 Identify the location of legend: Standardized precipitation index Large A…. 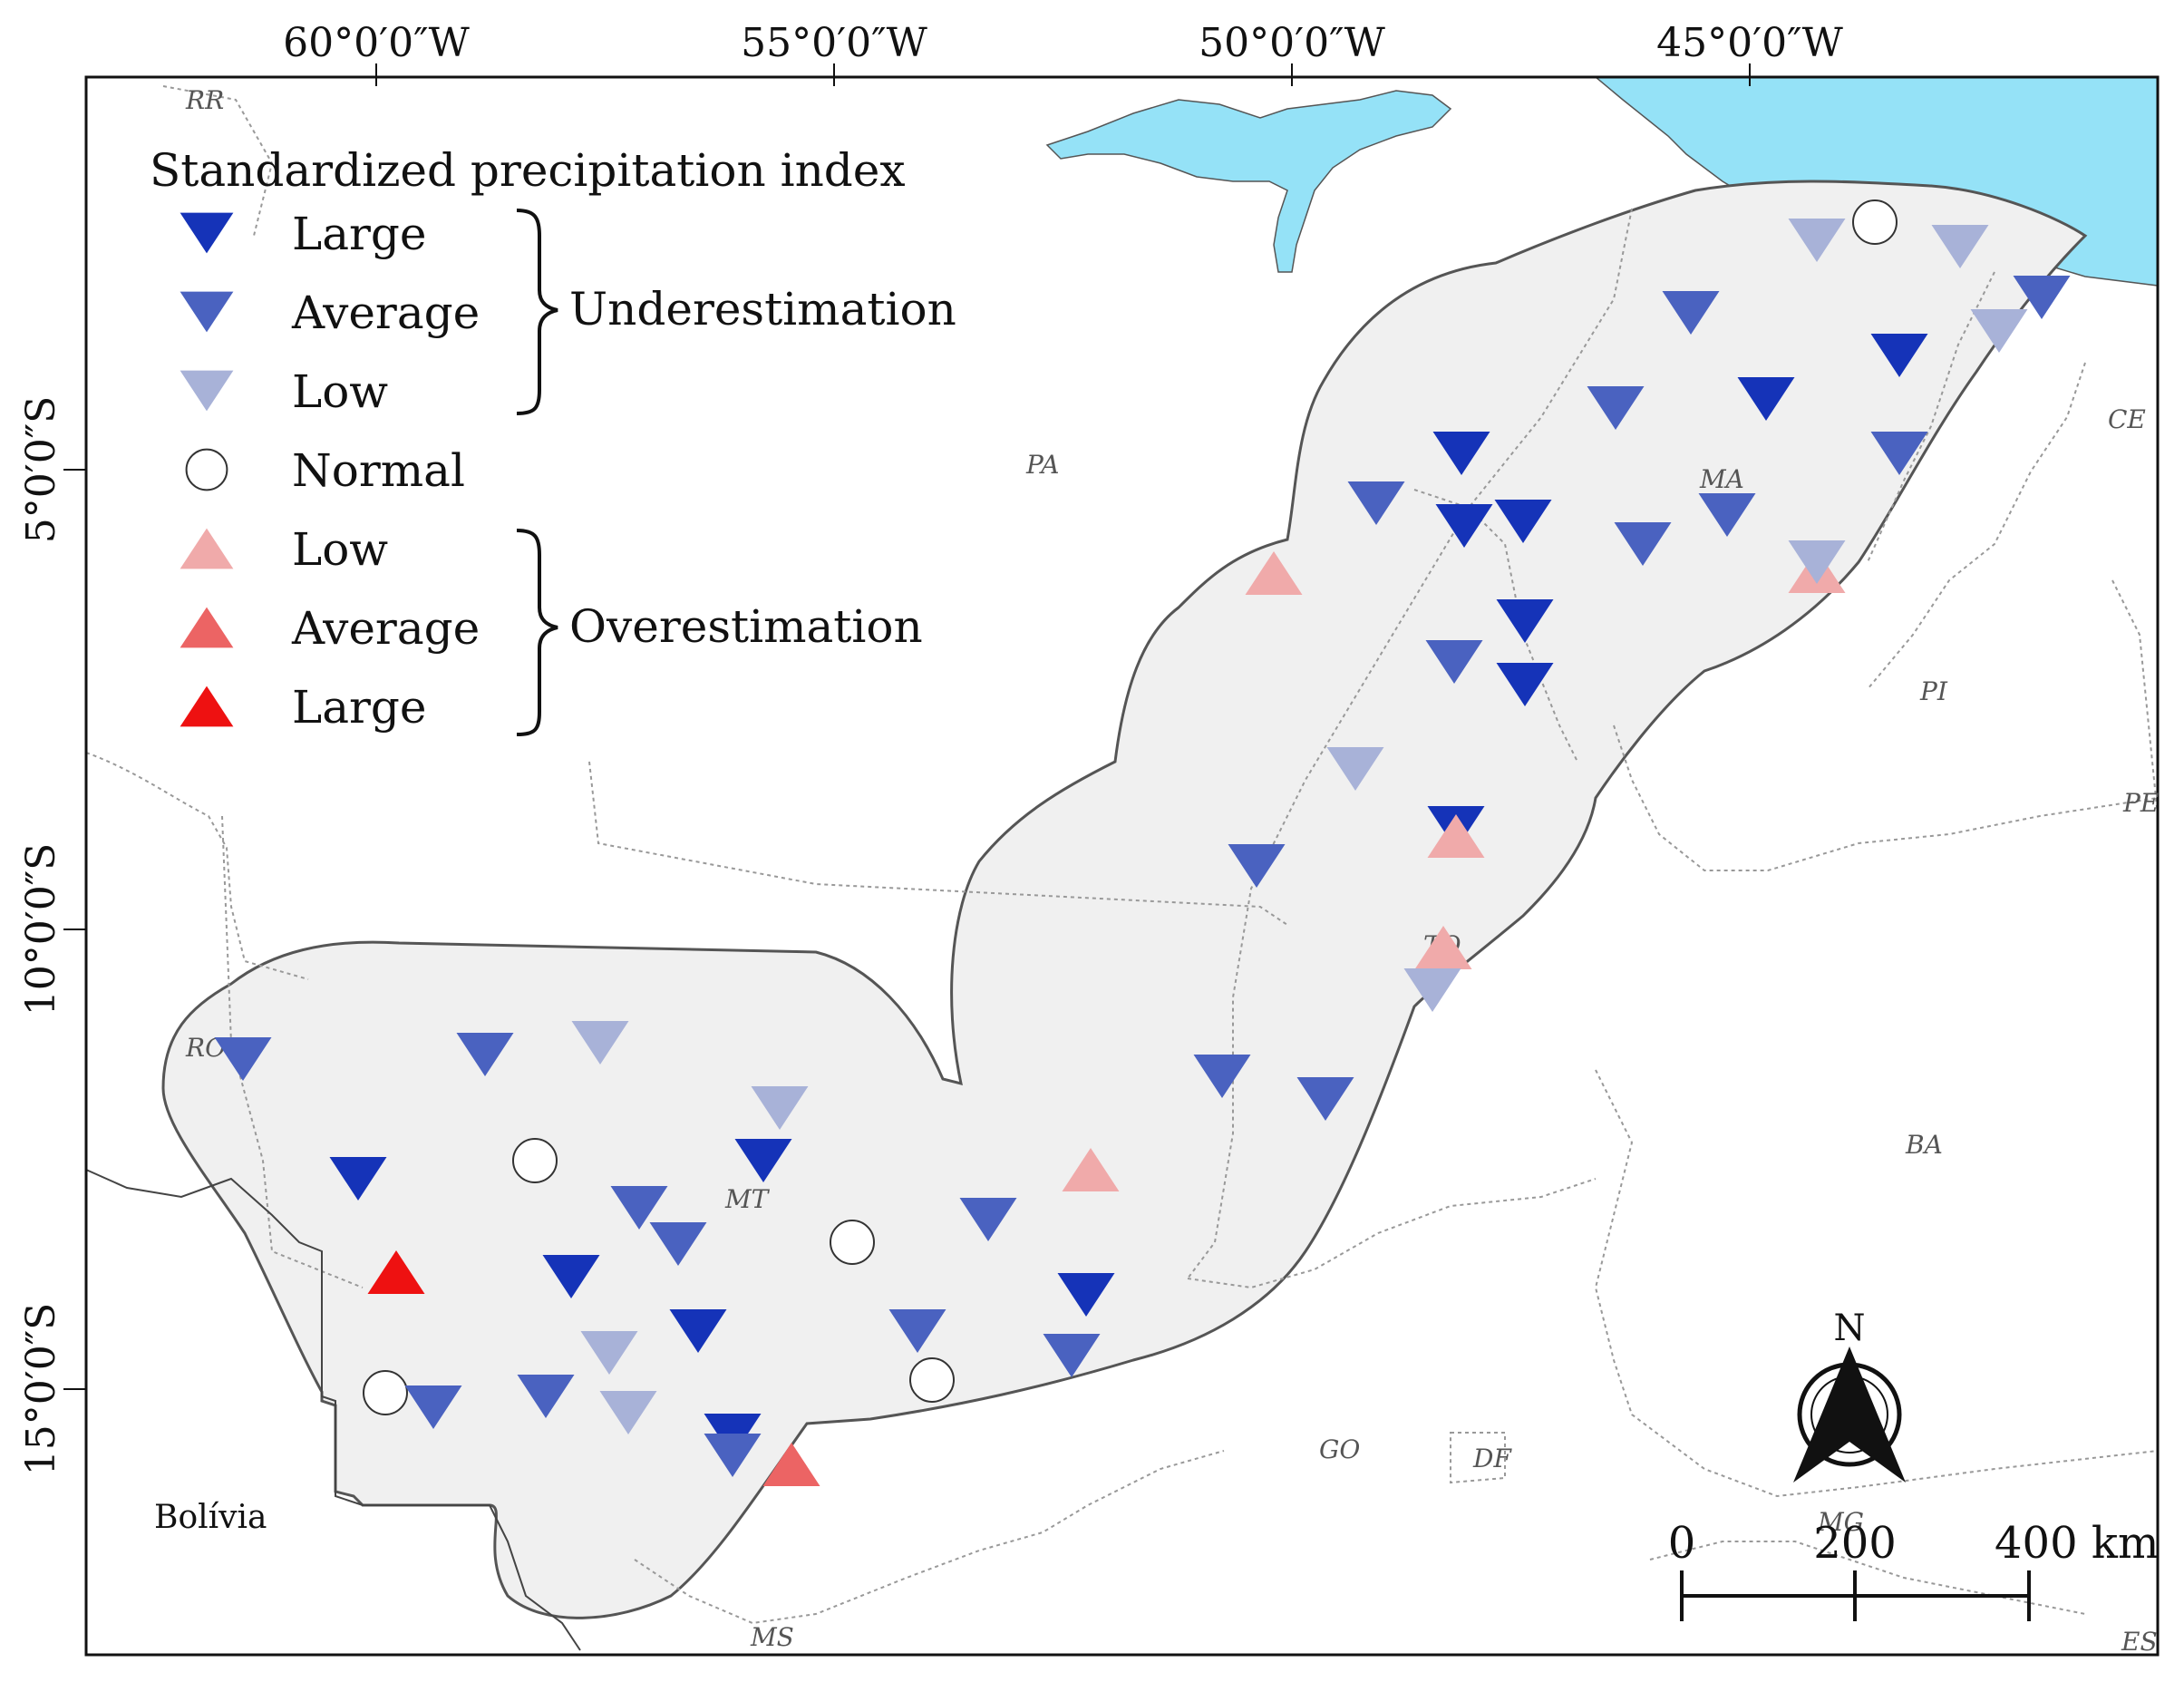
(553, 440).